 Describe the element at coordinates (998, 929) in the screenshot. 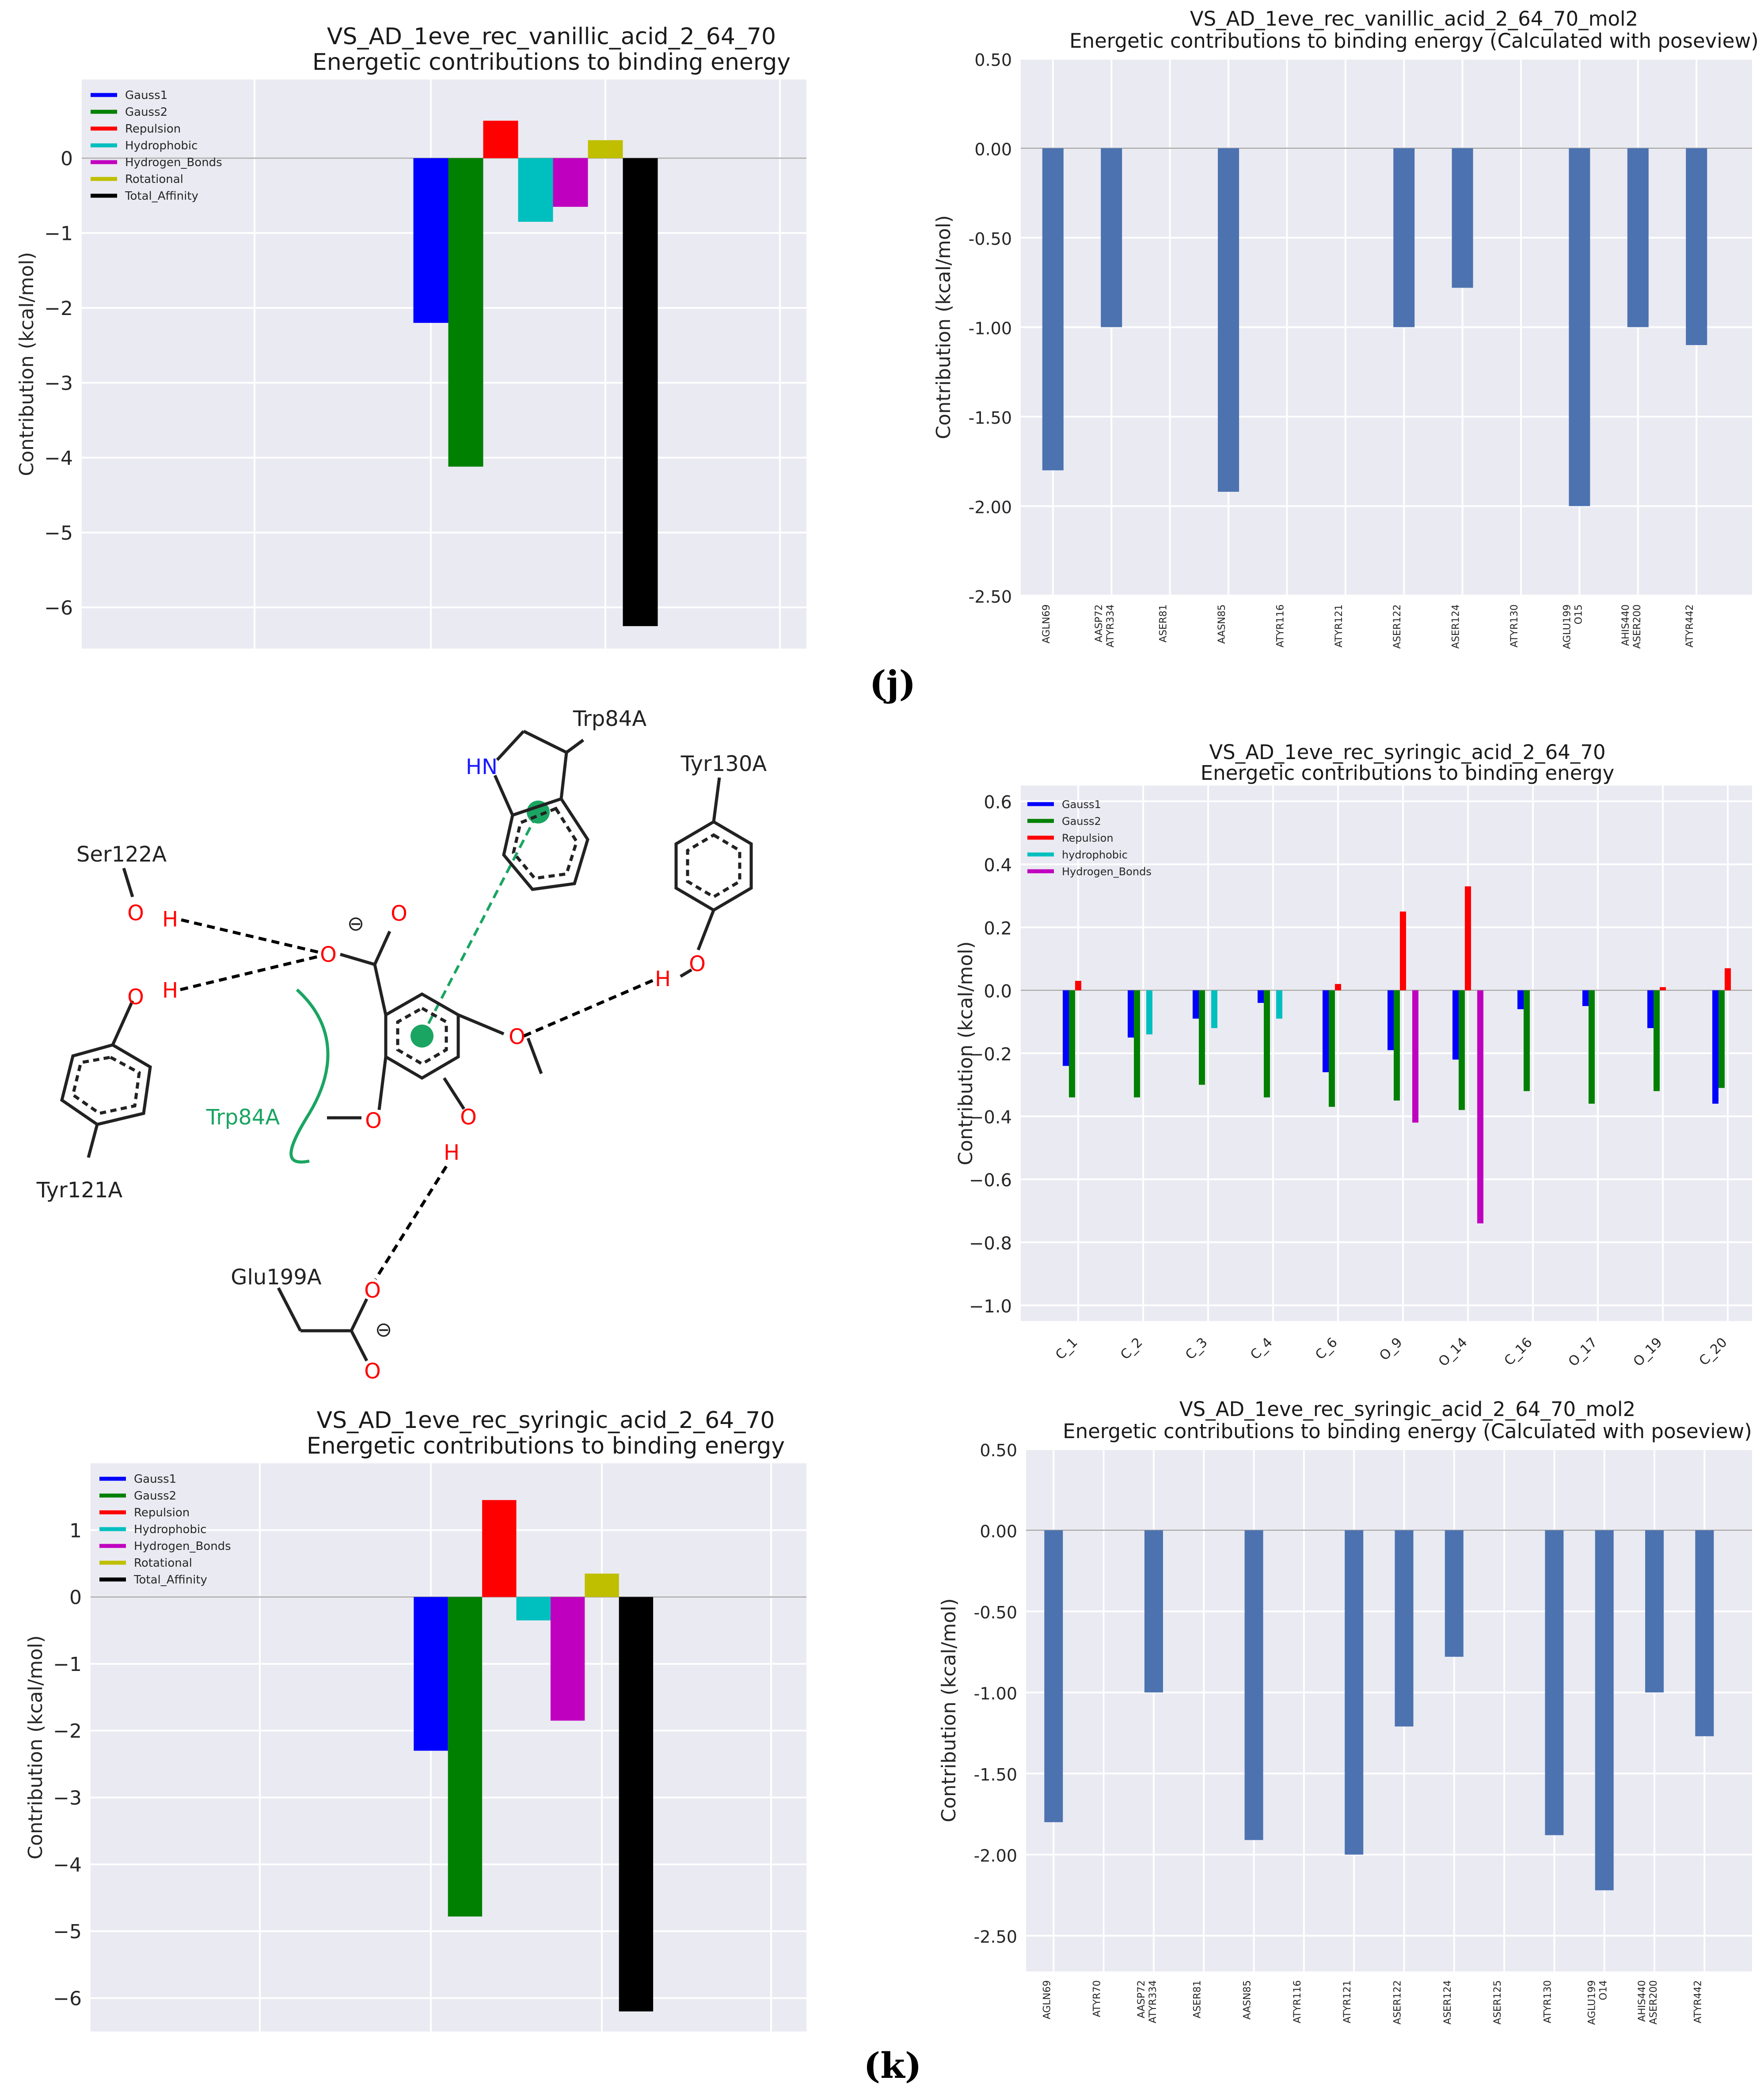

I see `y-tick-label: 0.2` at that location.